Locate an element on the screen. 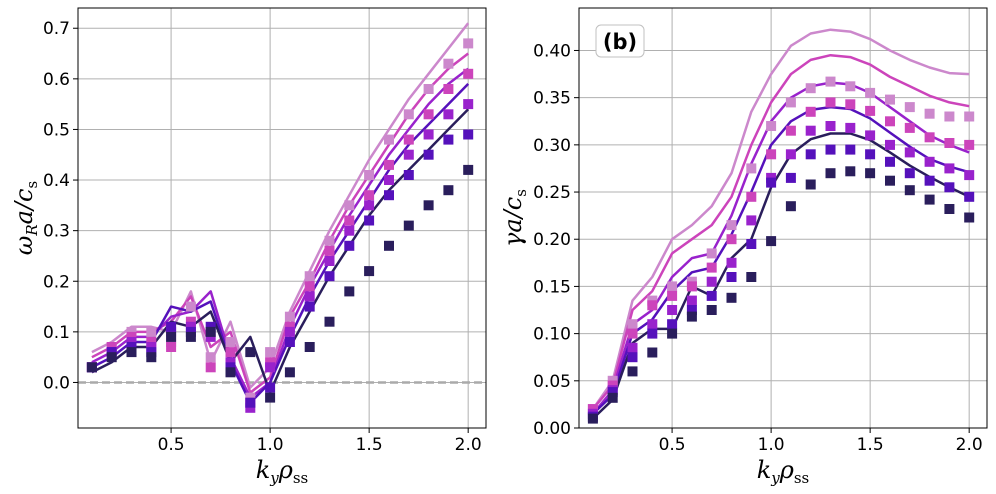  x-tick-label-0: 0.5 is located at coordinates (171, 445).